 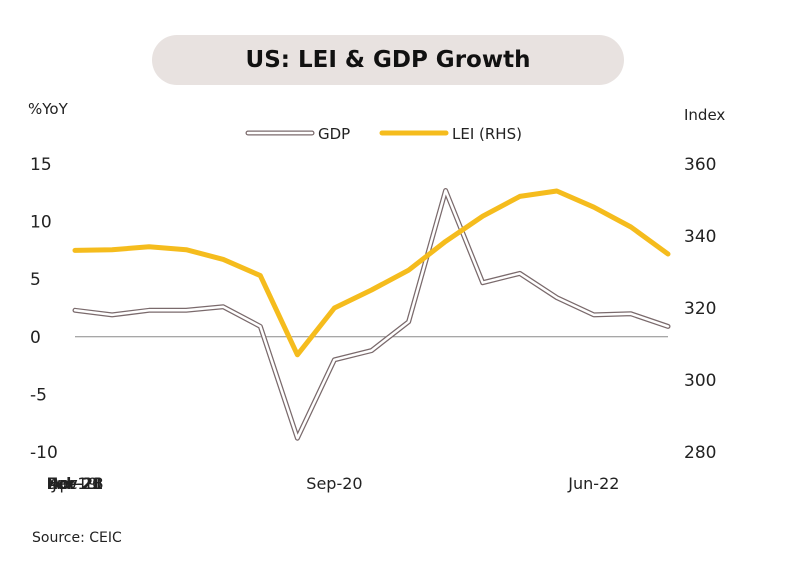 I want to click on right-tick-label: 280, so click(x=700, y=453).